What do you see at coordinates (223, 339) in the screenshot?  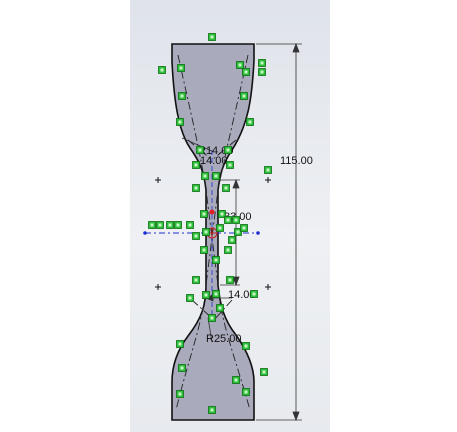 I see `radius-bottom-label: R25.00` at bounding box center [223, 339].